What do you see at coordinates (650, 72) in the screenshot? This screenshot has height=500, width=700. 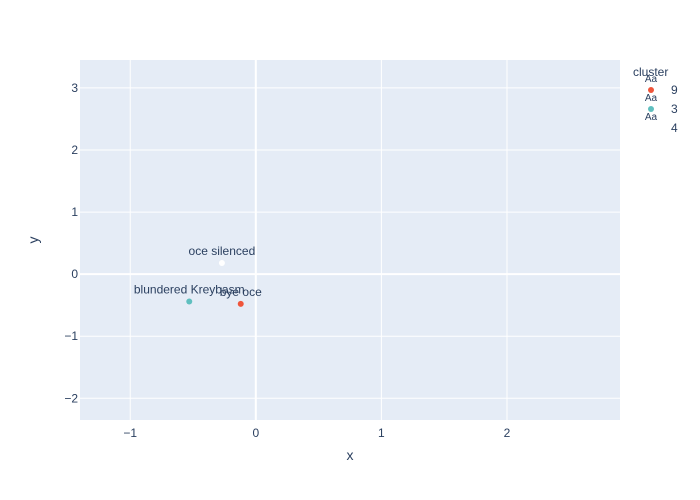 I see `legend-title: cluster` at bounding box center [650, 72].